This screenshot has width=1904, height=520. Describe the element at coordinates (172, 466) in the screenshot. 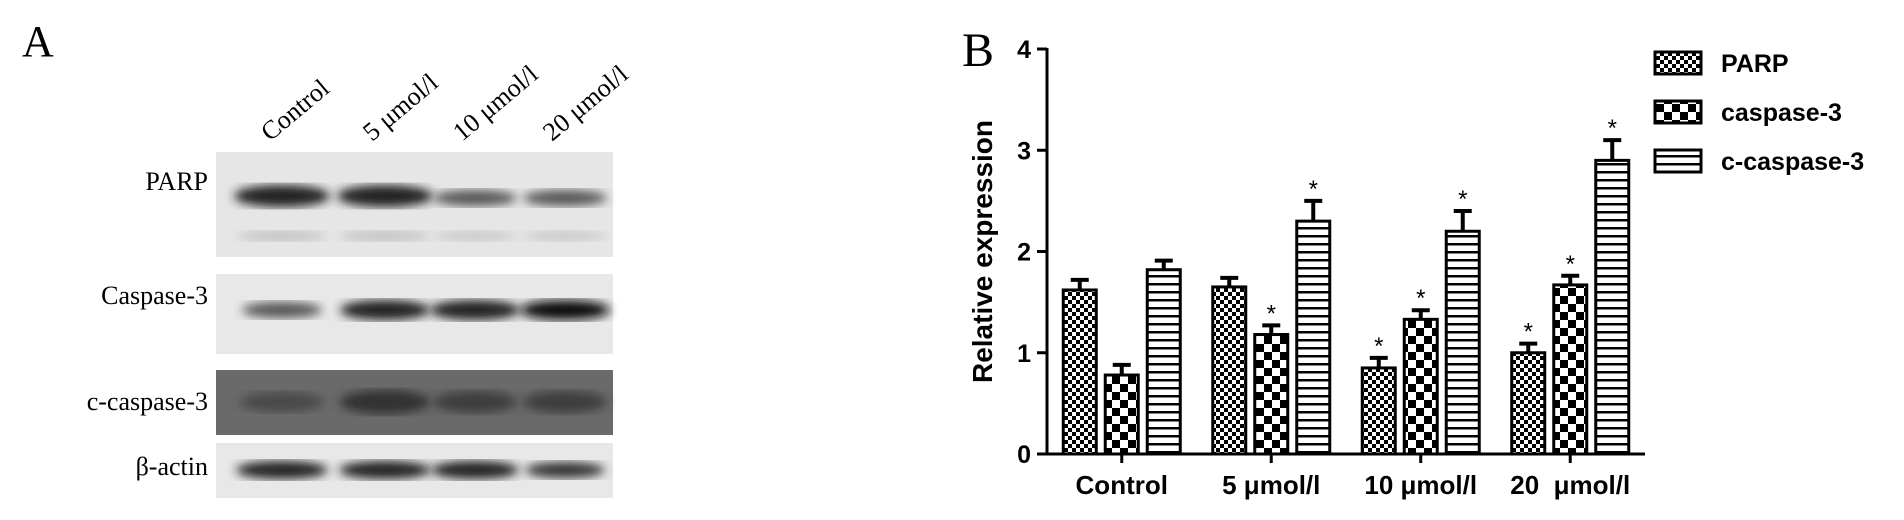

I see `row-label: β-actin` at that location.